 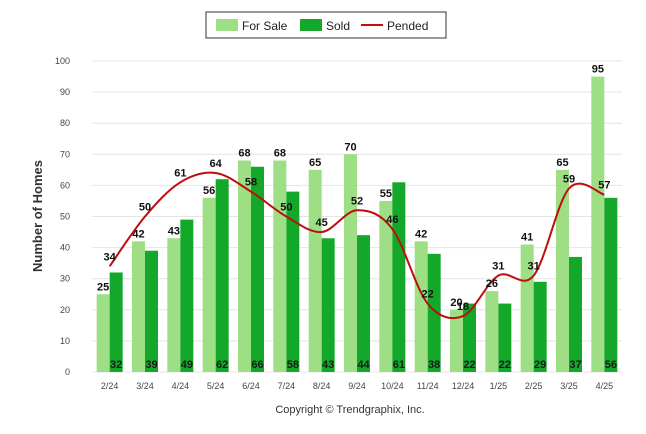 I want to click on y-tick-label: 70, so click(x=65, y=154).